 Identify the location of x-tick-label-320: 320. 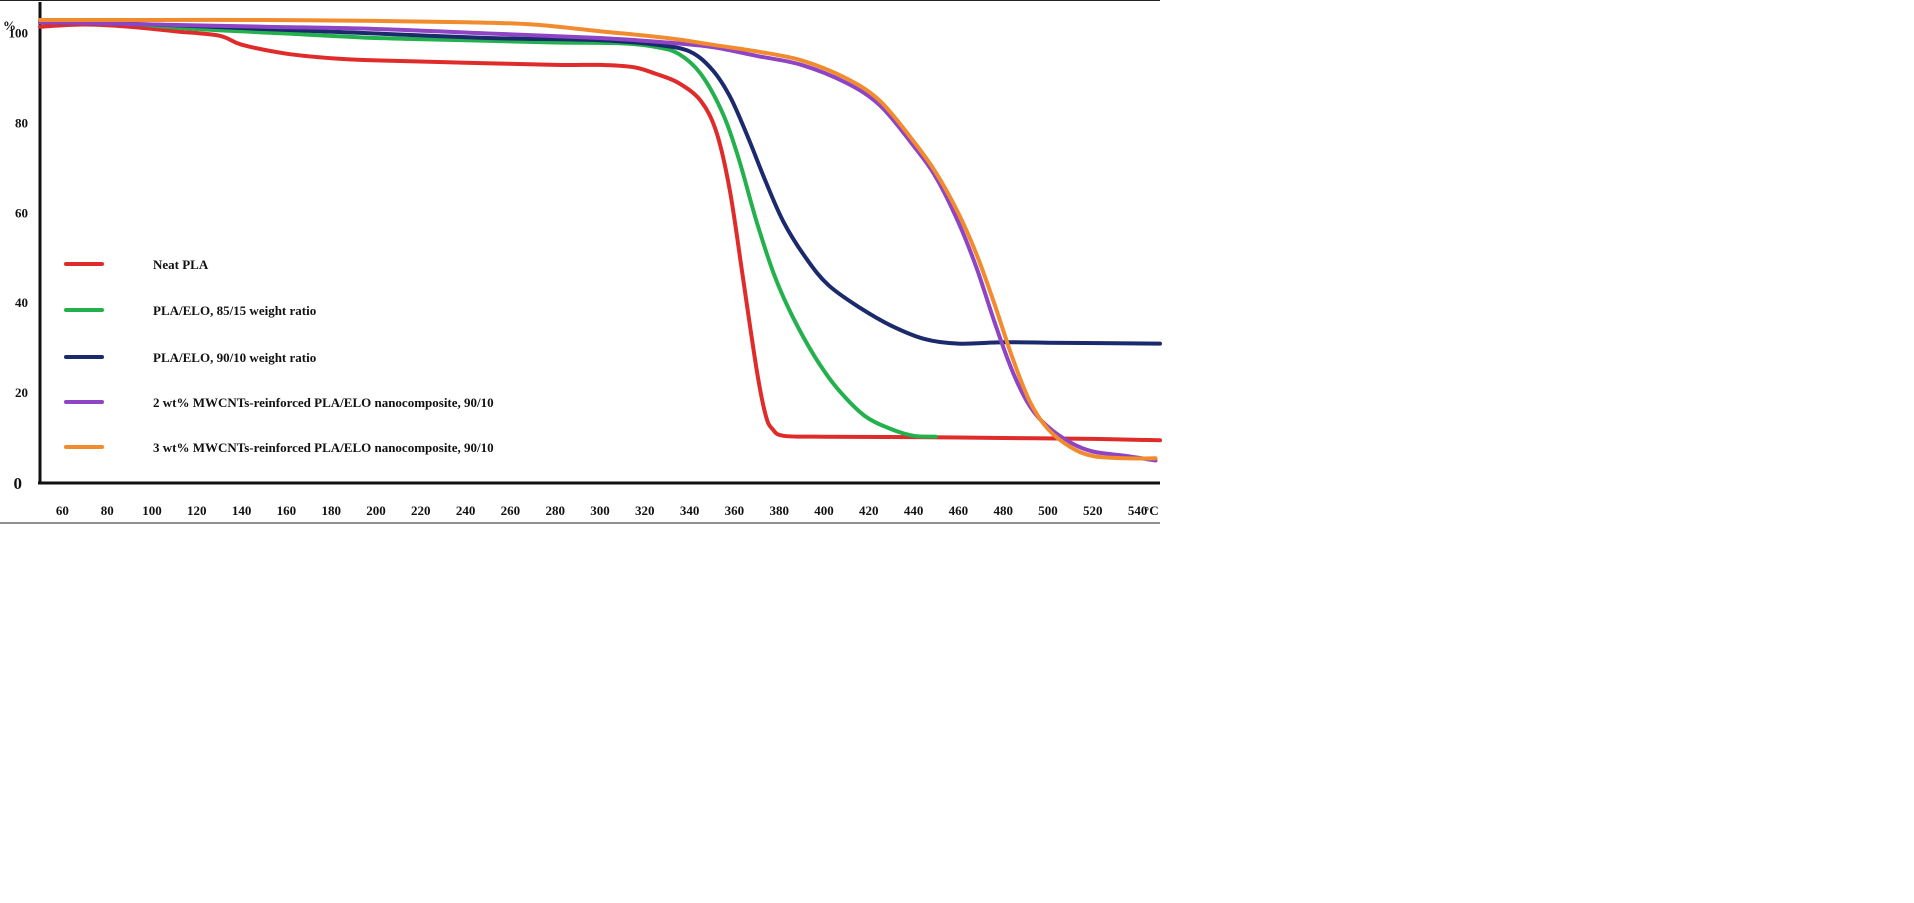
(645, 510).